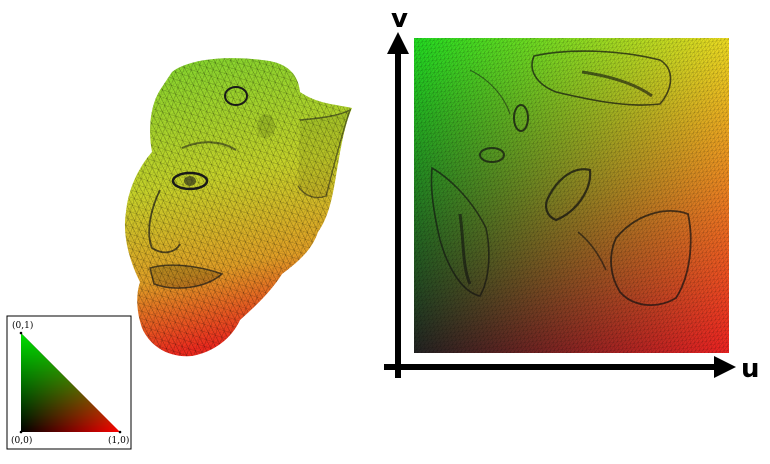 Image resolution: width=770 pixels, height=464 pixels. I want to click on legend-label-top: (0,1), so click(22, 325).